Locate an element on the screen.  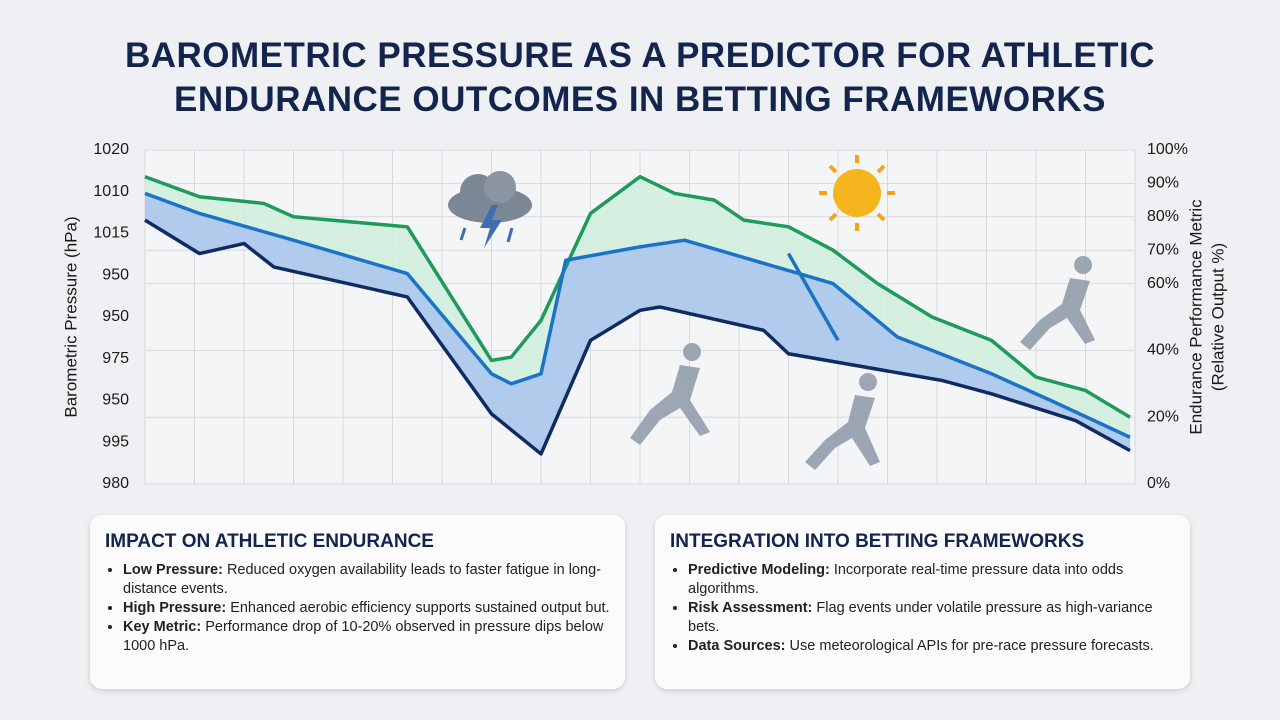
item-term: High Pressure: is located at coordinates (175, 608).